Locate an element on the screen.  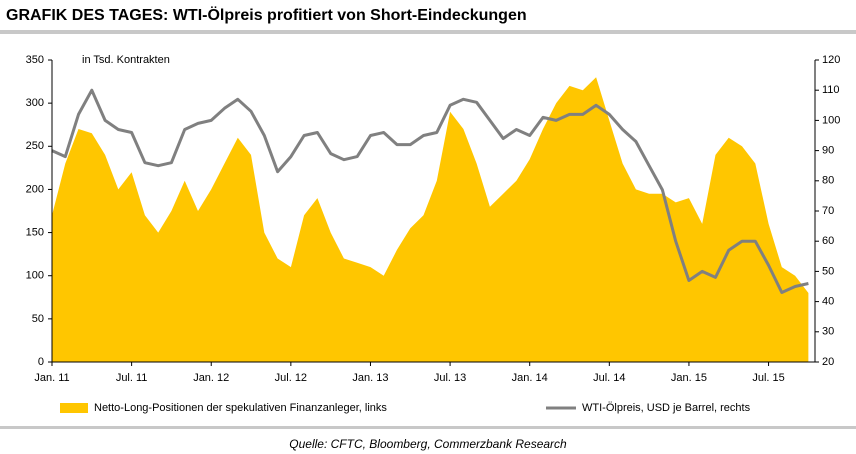
y2-tick-label: 120 is located at coordinates (831, 60).